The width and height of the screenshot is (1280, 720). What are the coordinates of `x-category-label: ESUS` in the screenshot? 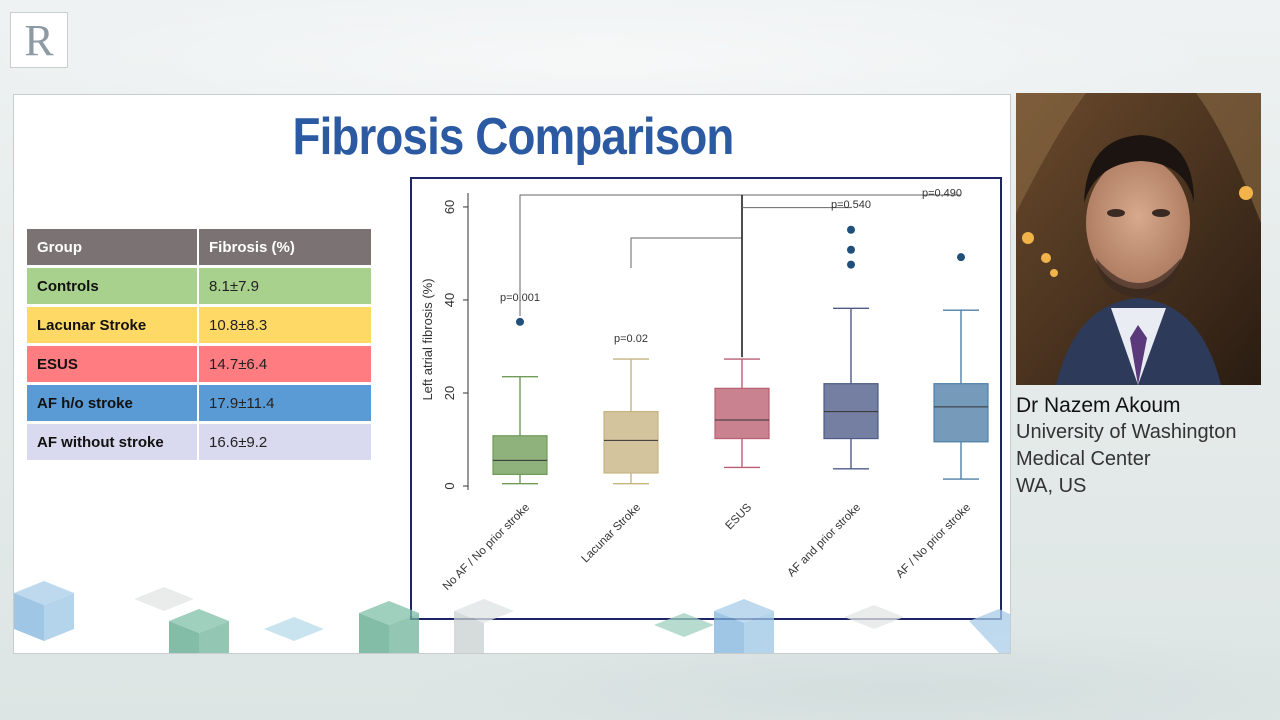 It's located at (738, 516).